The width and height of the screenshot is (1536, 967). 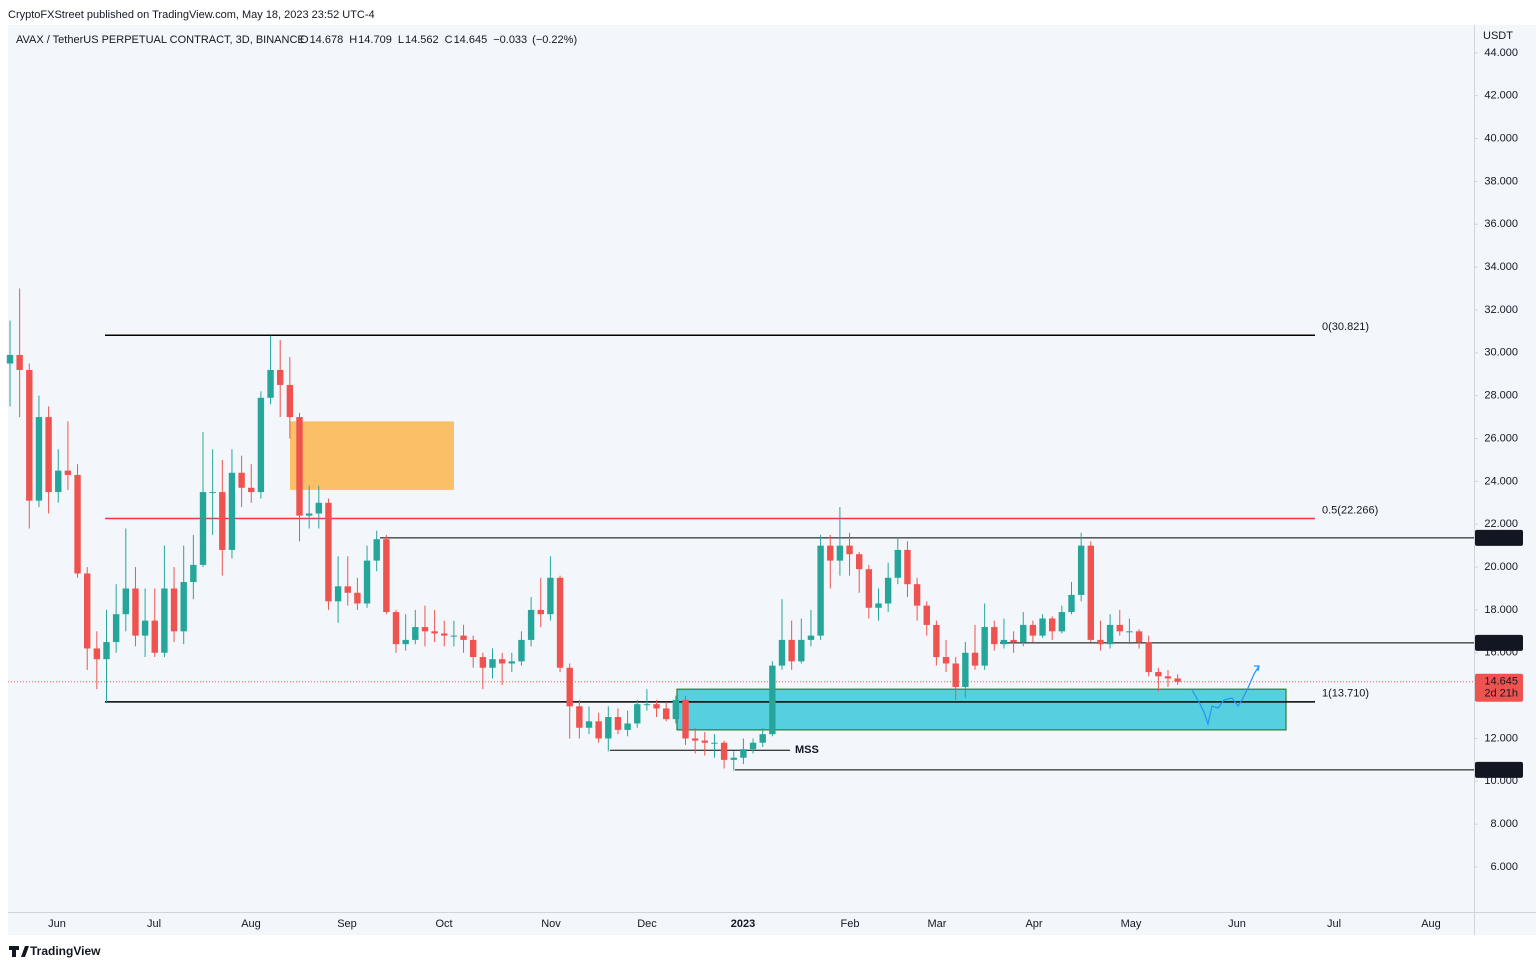 I want to click on y-tick-label: 12.000, so click(x=1501, y=738).